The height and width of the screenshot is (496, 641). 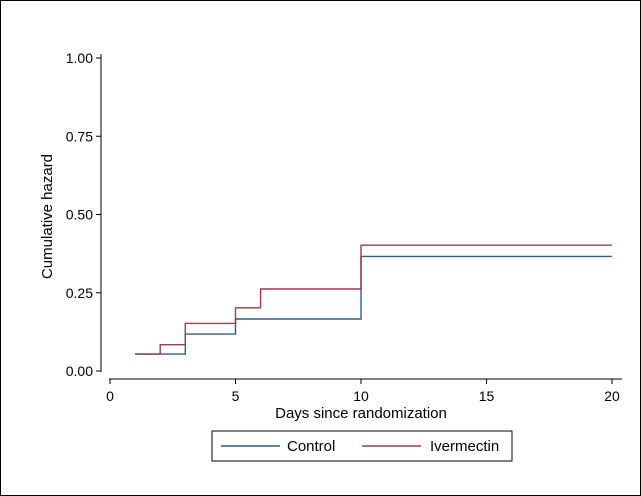 I want to click on legend-label-ivermectin: Ivermectin, so click(x=464, y=446).